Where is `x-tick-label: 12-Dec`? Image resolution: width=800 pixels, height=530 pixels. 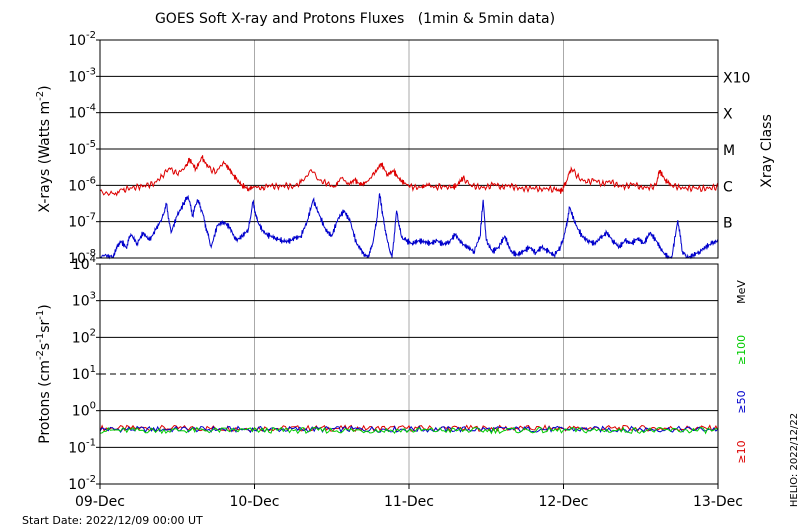 x-tick-label: 12-Dec is located at coordinates (564, 502).